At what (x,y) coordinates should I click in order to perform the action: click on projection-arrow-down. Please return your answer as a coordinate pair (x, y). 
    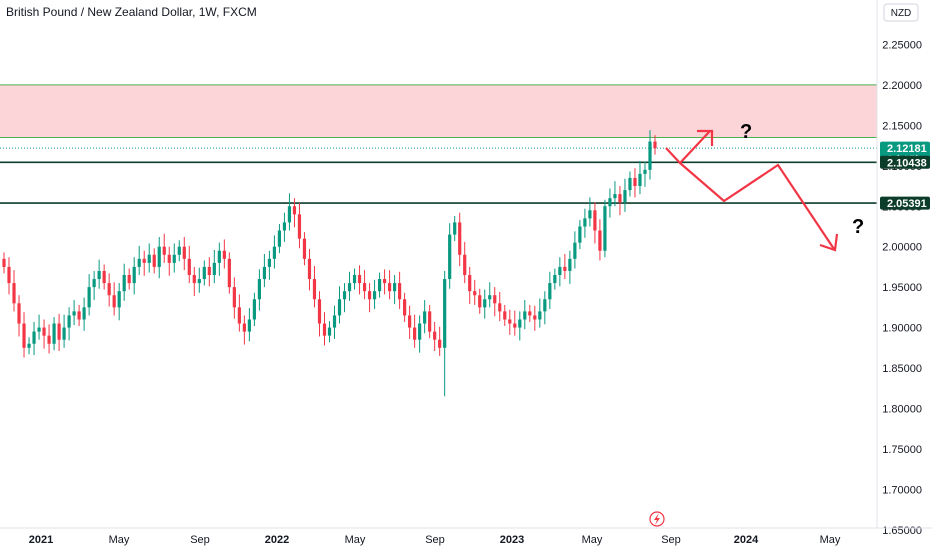
    Looking at the image, I should click on (757, 206).